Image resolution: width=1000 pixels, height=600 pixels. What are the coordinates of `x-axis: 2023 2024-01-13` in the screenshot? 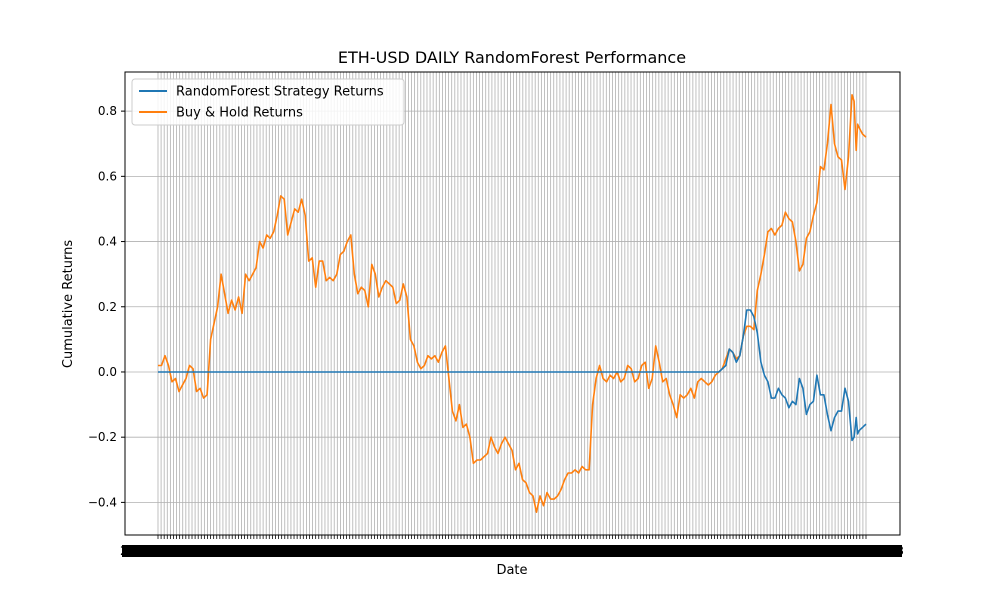 It's located at (512, 546).